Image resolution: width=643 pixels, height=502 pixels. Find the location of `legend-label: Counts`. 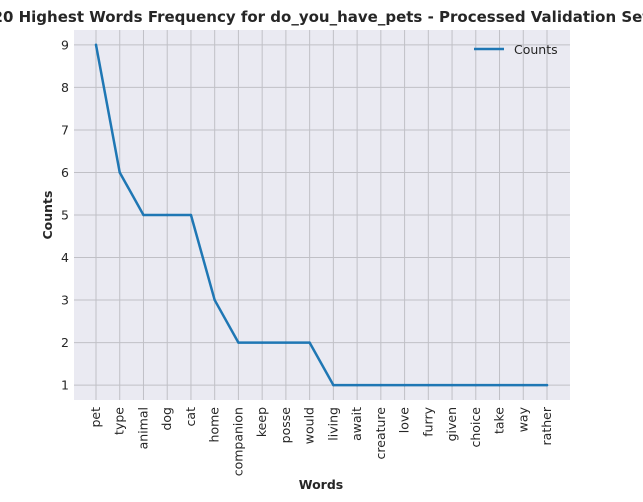

legend-label: Counts is located at coordinates (536, 49).